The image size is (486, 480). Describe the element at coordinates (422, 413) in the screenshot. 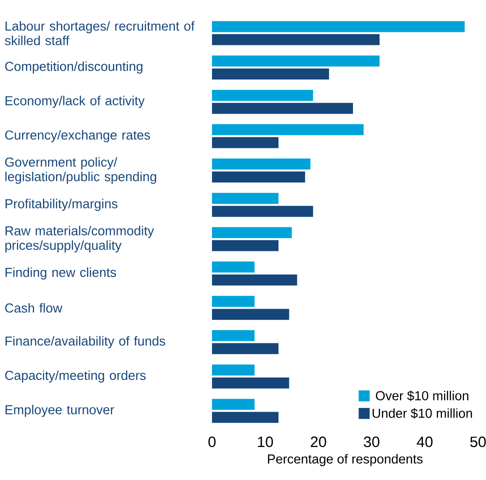

I see `legend-label: Under $10 million` at that location.